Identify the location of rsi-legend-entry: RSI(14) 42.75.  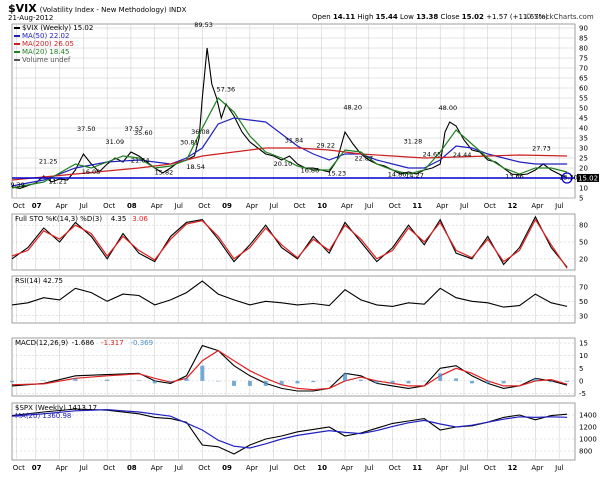
(39, 281).